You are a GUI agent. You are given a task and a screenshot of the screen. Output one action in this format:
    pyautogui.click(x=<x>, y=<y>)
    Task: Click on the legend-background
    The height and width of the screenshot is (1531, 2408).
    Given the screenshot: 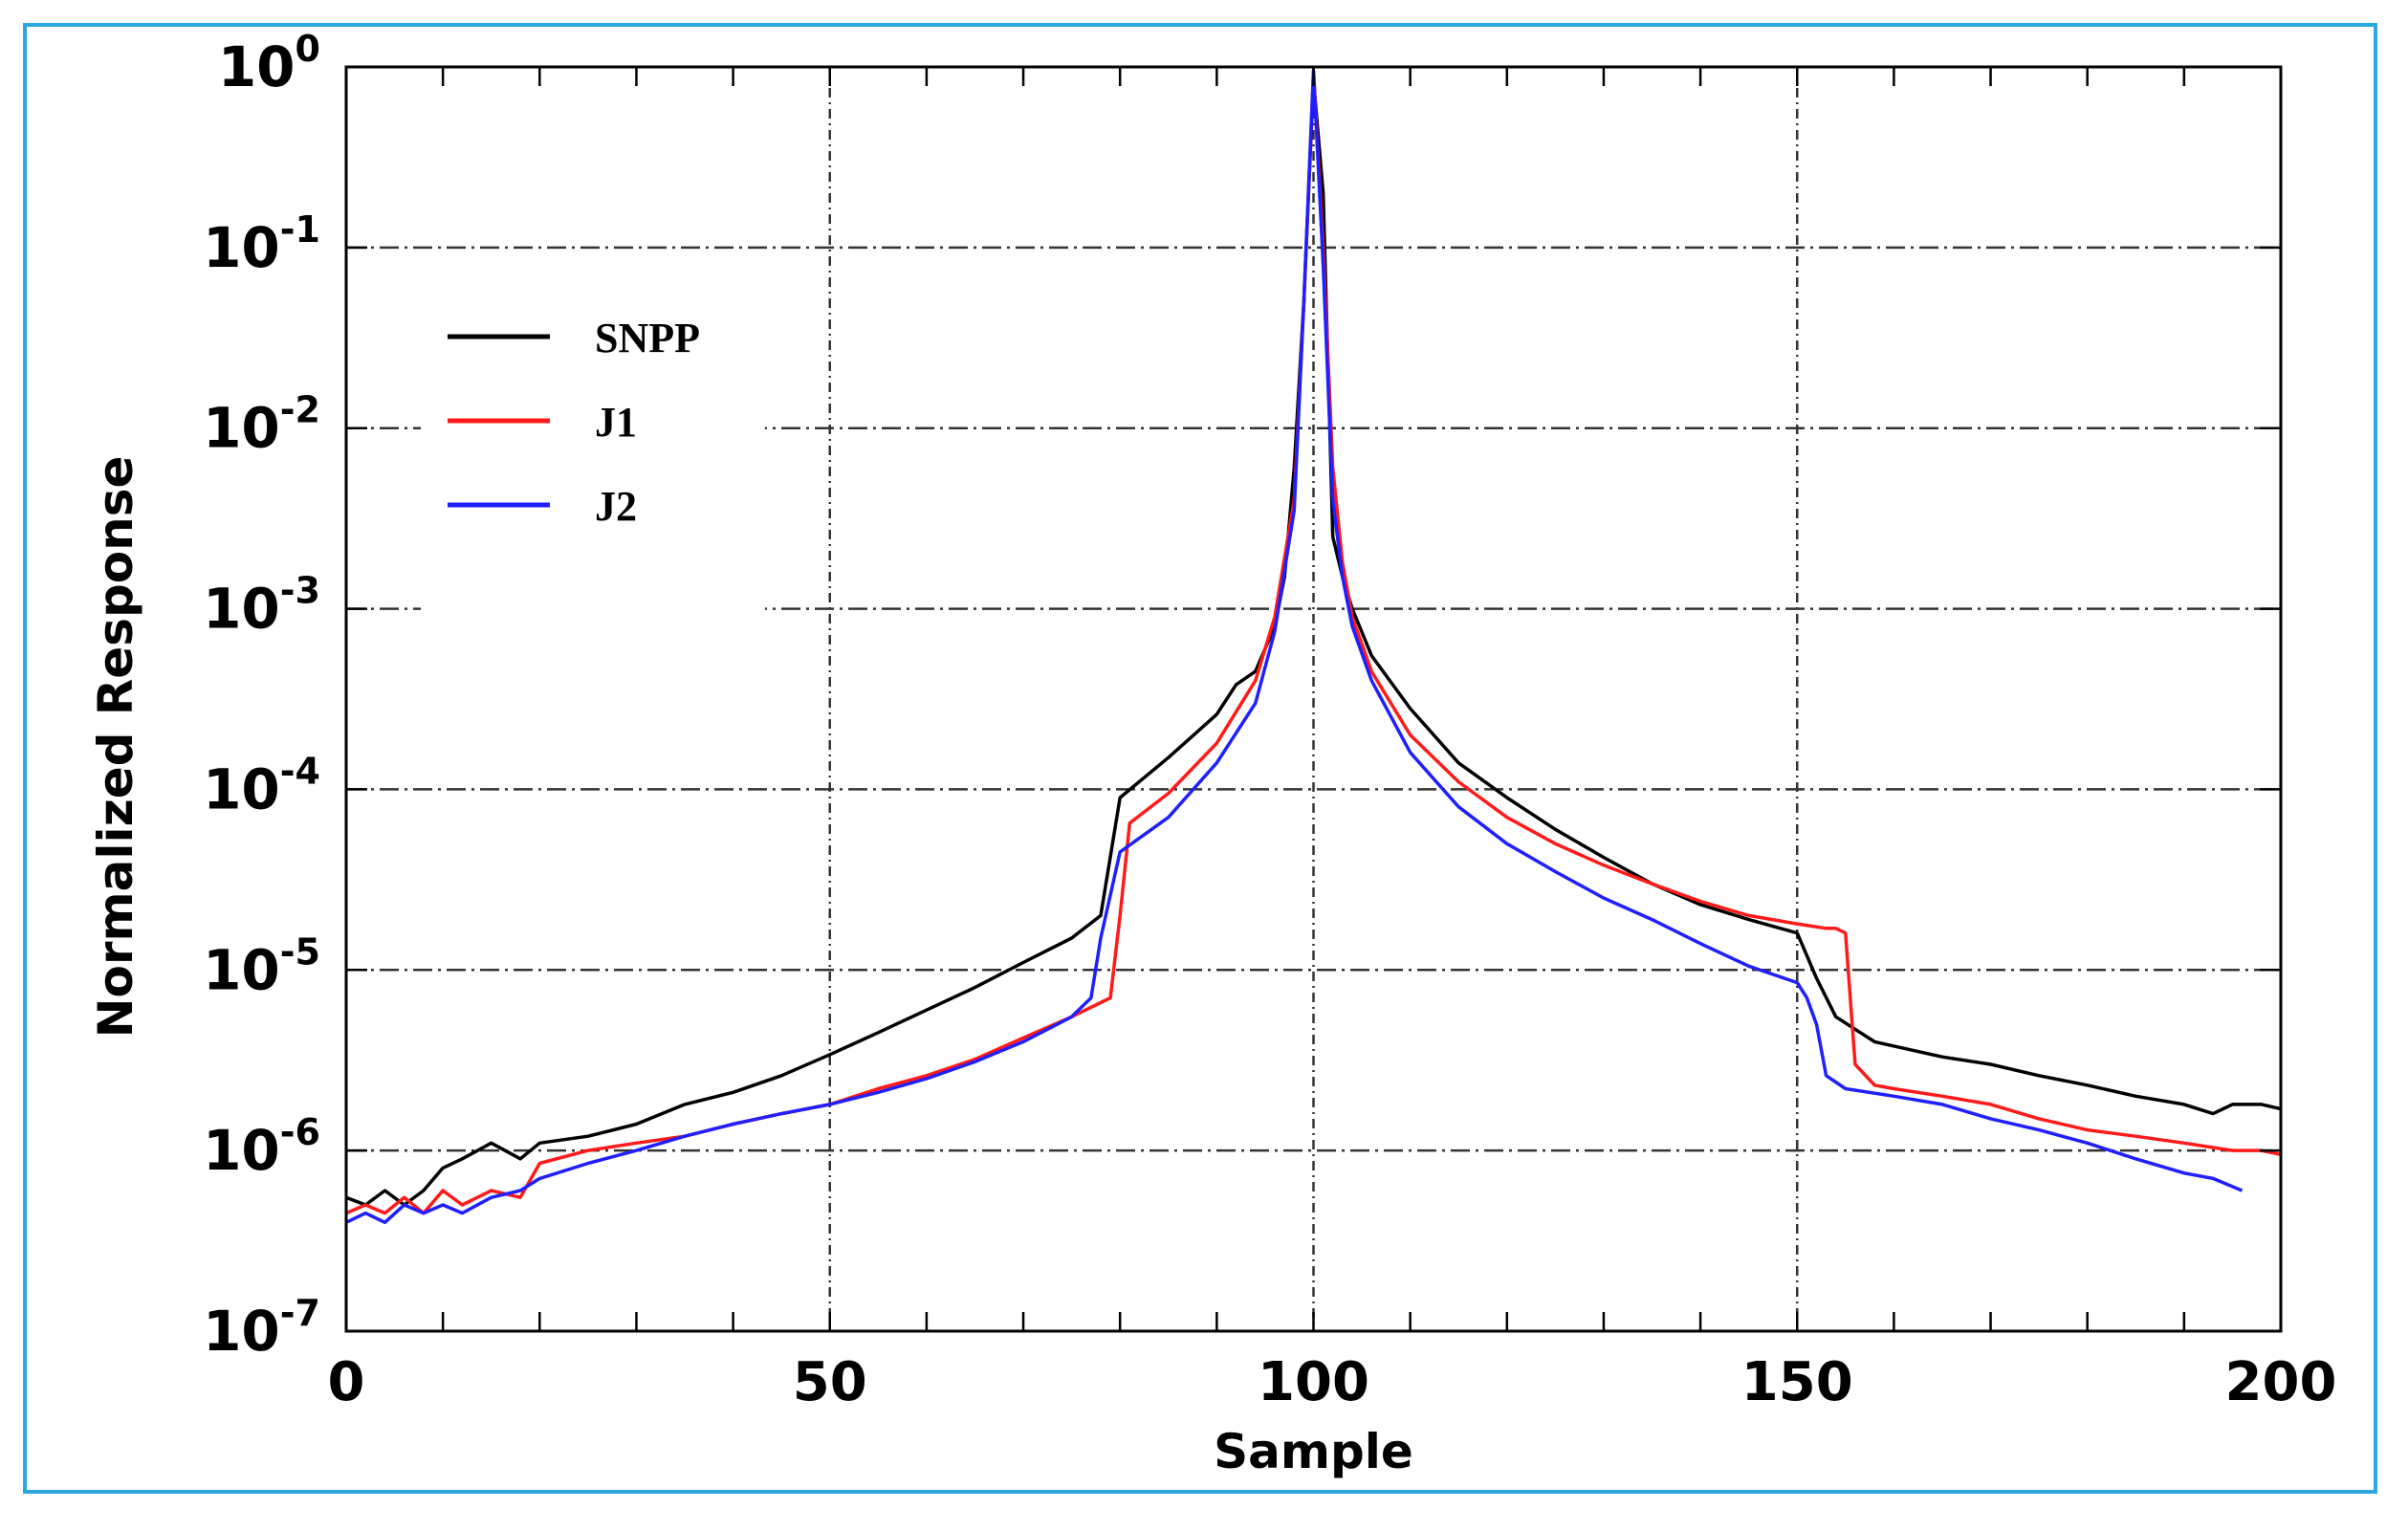 What is the action you would take?
    pyautogui.click(x=593, y=445)
    